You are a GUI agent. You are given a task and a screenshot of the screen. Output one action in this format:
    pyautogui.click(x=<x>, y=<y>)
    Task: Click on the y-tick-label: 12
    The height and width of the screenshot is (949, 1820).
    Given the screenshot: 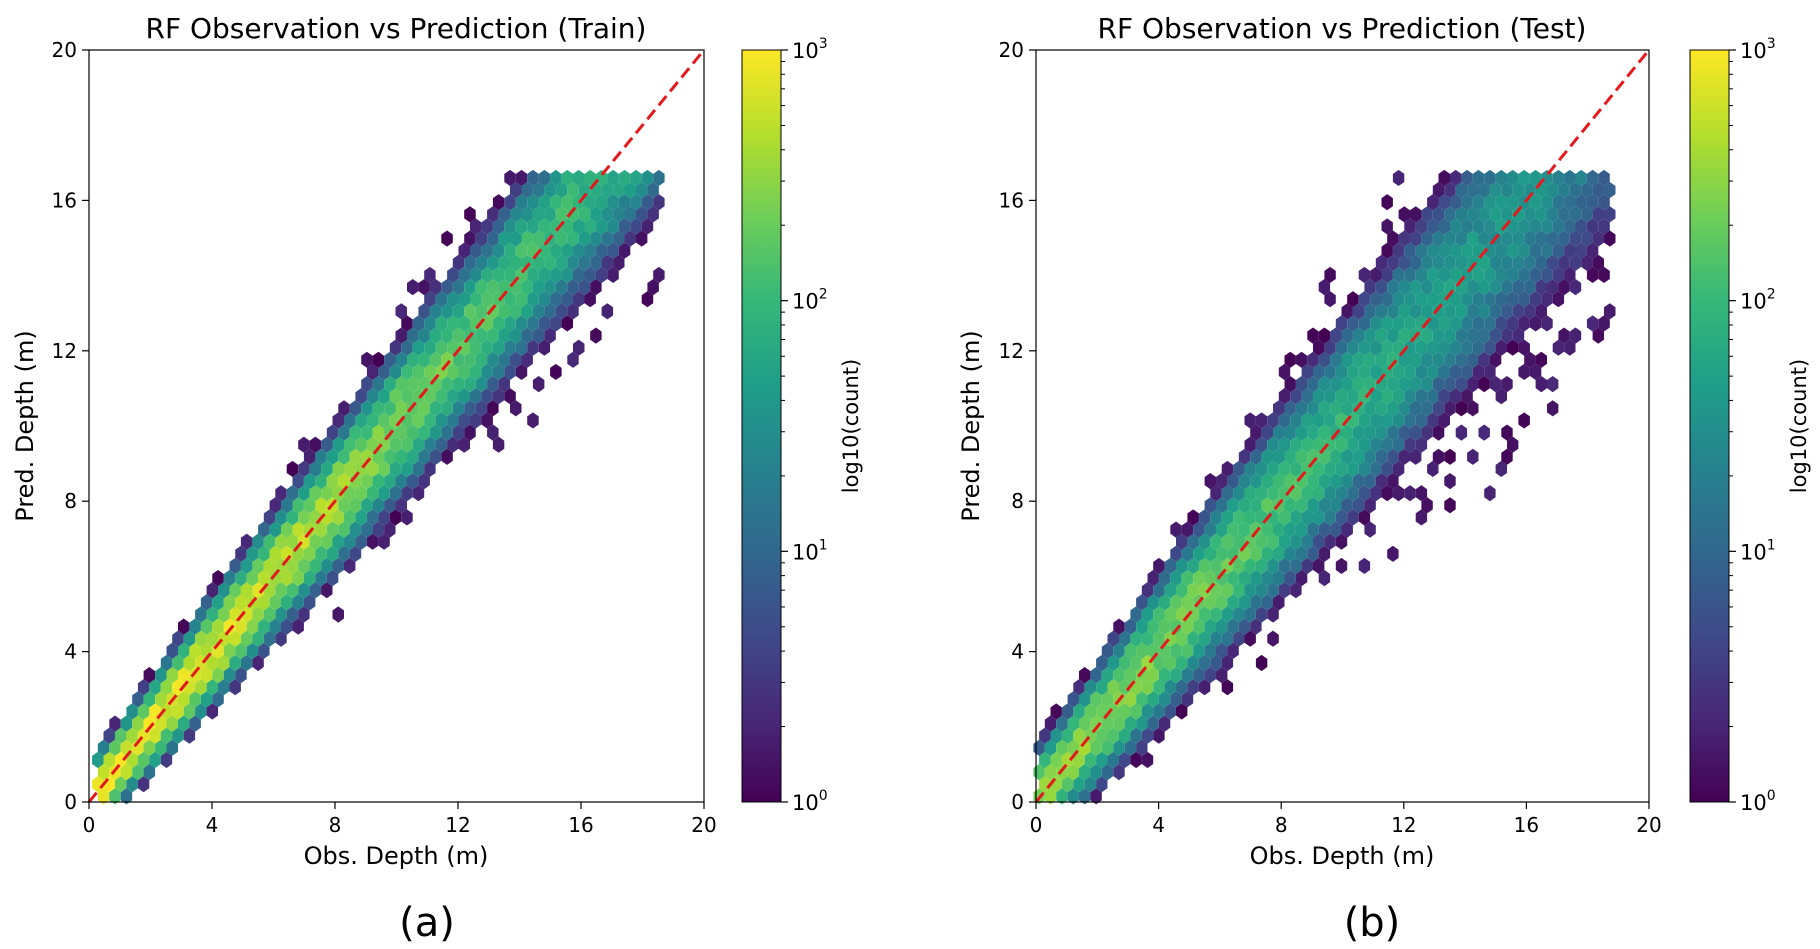 What is the action you would take?
    pyautogui.click(x=64, y=351)
    